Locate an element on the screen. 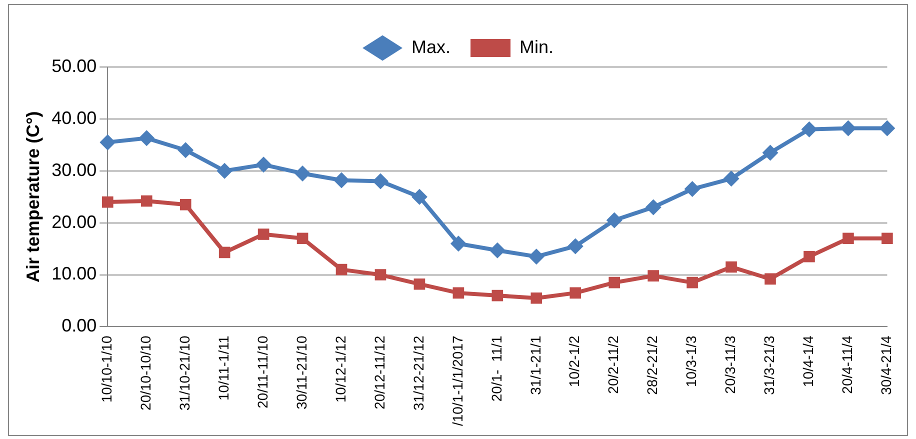  x-tick-label: 10/12-1/12 is located at coordinates (340, 369).